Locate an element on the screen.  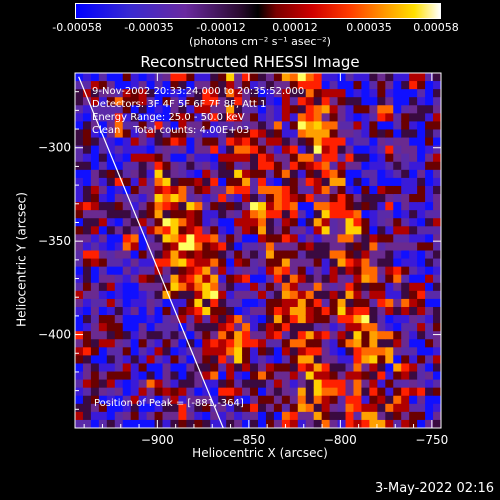
y-tick-label: −350 is located at coordinates (54, 241).